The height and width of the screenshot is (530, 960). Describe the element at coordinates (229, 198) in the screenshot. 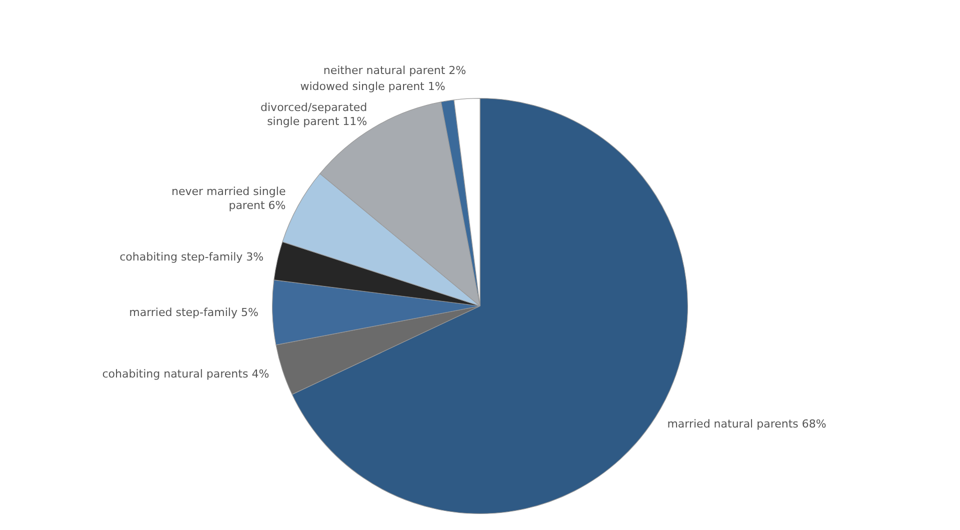

I see `slice-label: never married single parent 6%` at that location.